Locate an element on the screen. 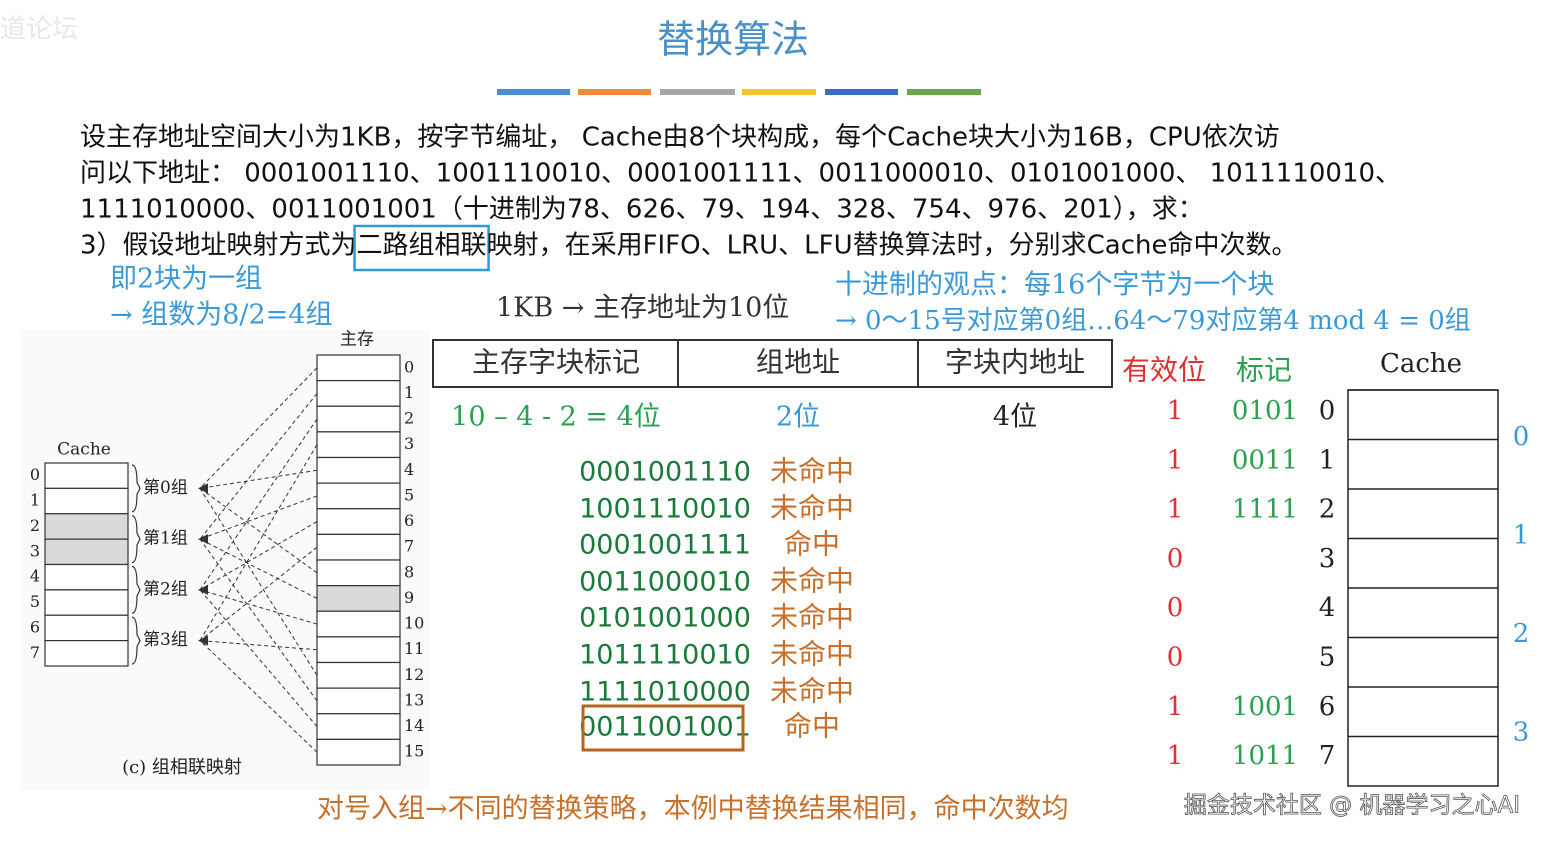 Image resolution: width=1543 pixels, height=845 pixels. access-address: 0001001110 is located at coordinates (665, 472).